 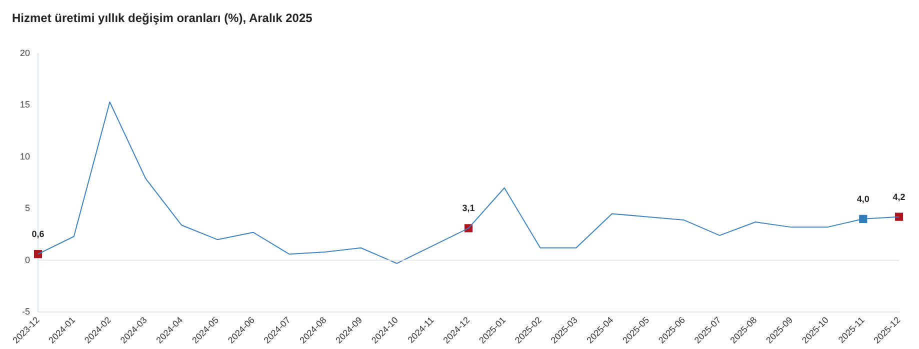 I want to click on data-label: 4,2, so click(x=899, y=197).